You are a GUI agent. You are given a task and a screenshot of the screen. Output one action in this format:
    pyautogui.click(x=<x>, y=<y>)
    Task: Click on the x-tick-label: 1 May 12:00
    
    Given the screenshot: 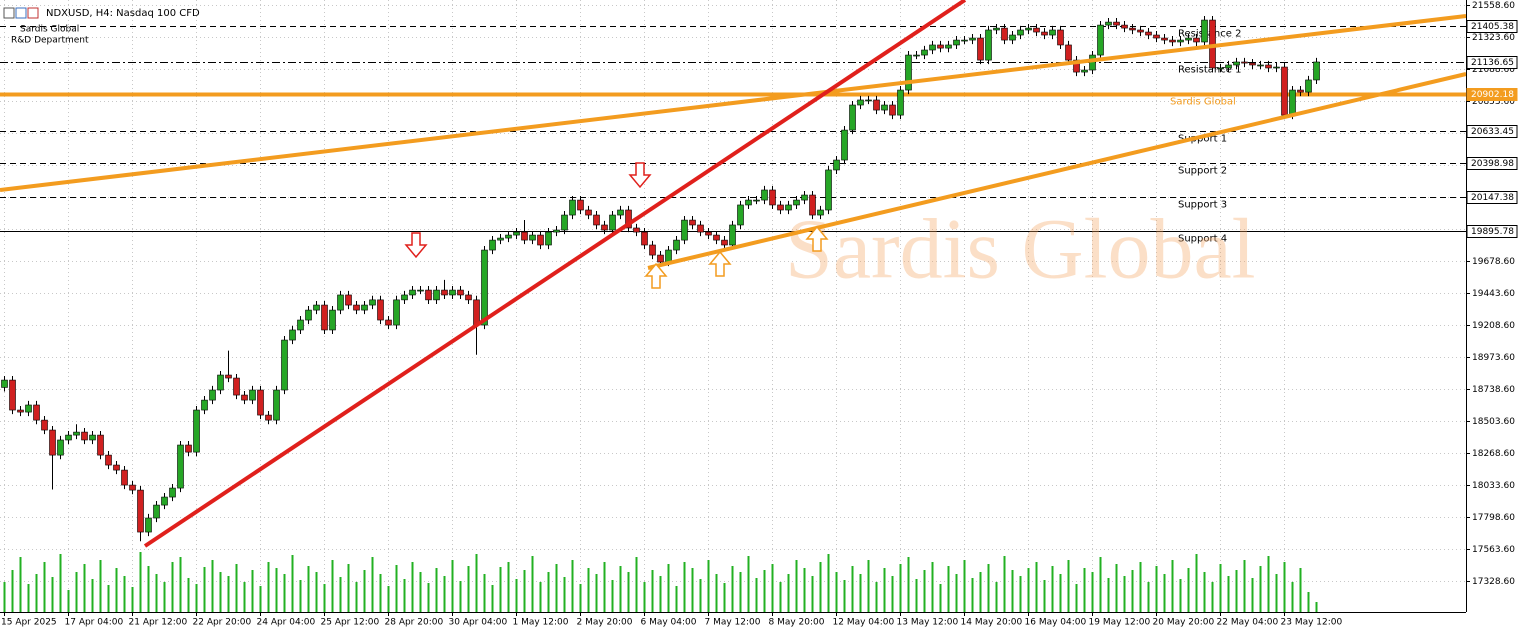 What is the action you would take?
    pyautogui.click(x=541, y=623)
    